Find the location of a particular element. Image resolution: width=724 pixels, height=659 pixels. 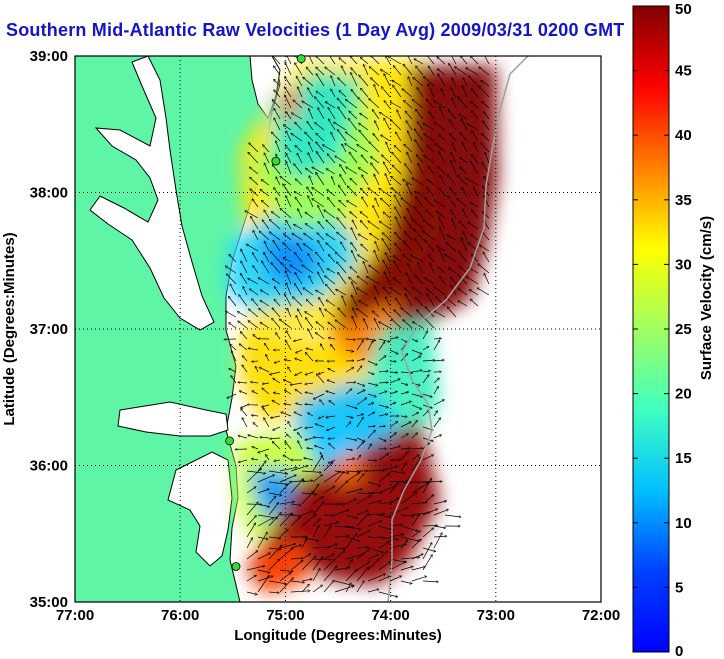

x-axis-label: Longitude (Degrees:Minutes) is located at coordinates (338, 635).